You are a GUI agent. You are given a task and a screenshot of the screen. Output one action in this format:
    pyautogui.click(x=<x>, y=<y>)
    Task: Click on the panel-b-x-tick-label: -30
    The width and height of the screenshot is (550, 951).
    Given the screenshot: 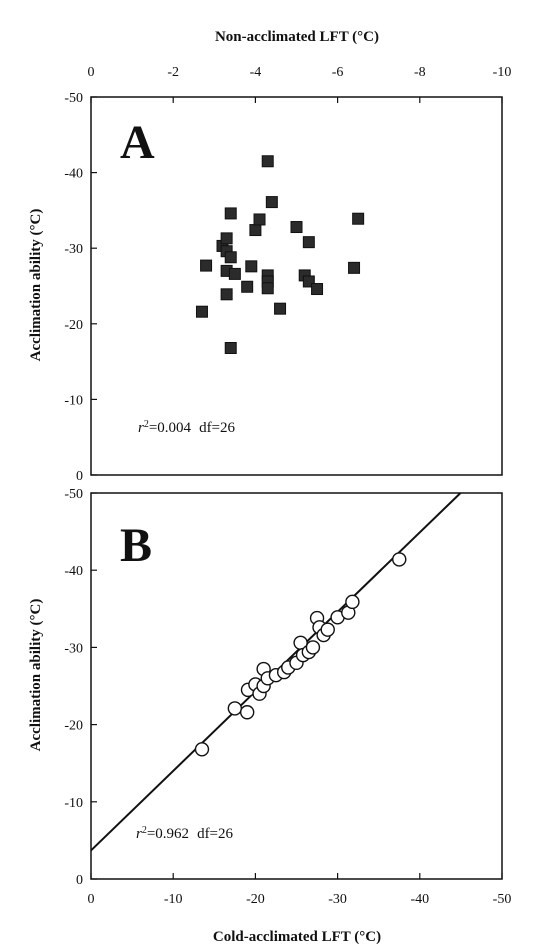 What is the action you would take?
    pyautogui.click(x=337, y=899)
    